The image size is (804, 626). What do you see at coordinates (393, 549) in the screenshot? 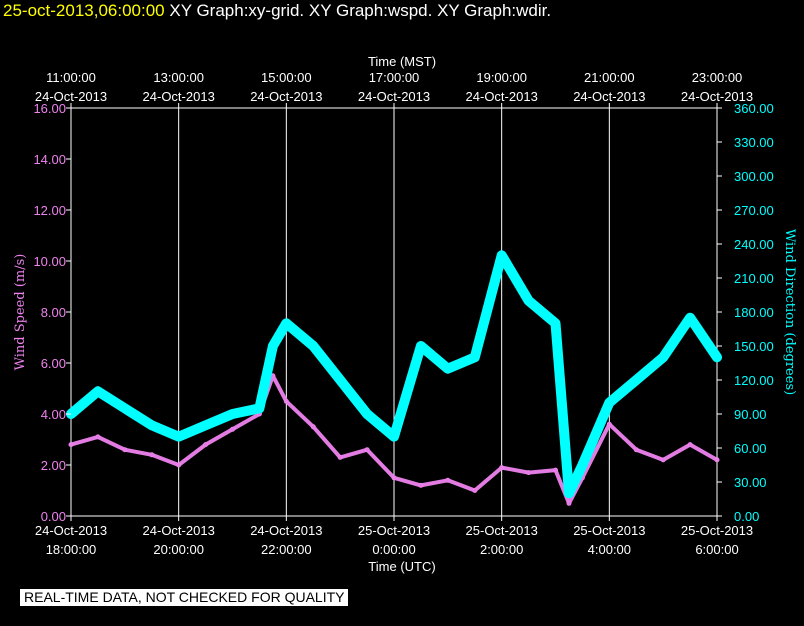
I see `bottom-axis-tick-time: 0:00:00` at bounding box center [393, 549].